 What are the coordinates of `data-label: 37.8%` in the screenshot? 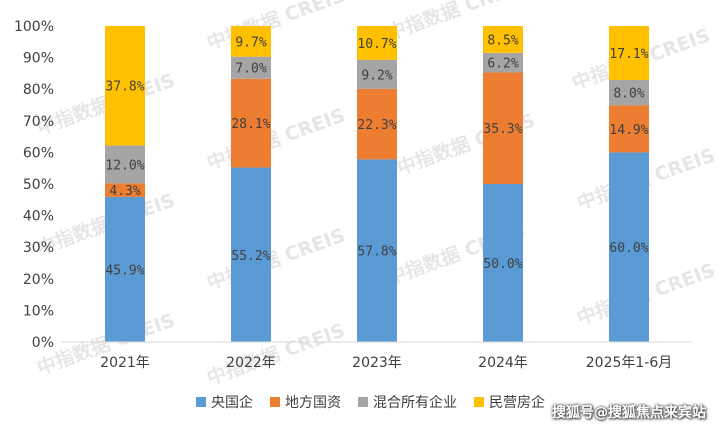 It's located at (124, 87).